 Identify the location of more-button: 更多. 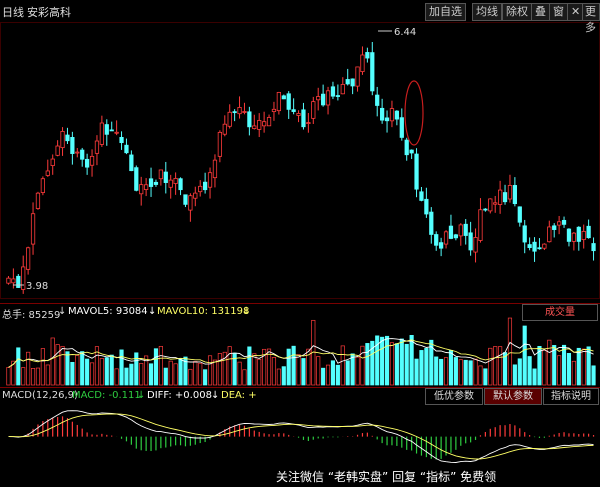
(591, 18).